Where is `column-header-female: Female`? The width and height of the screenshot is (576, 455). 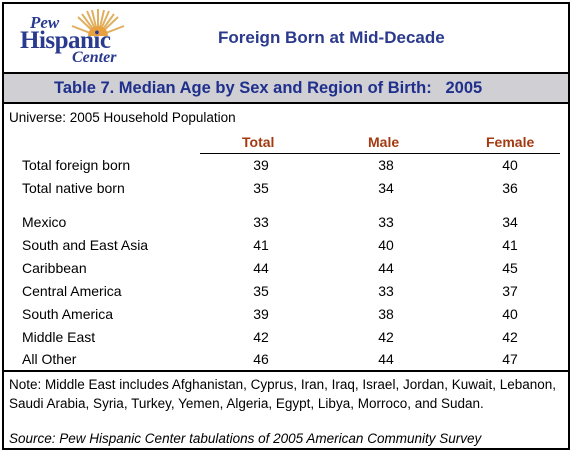
column-header-female: Female is located at coordinates (510, 142).